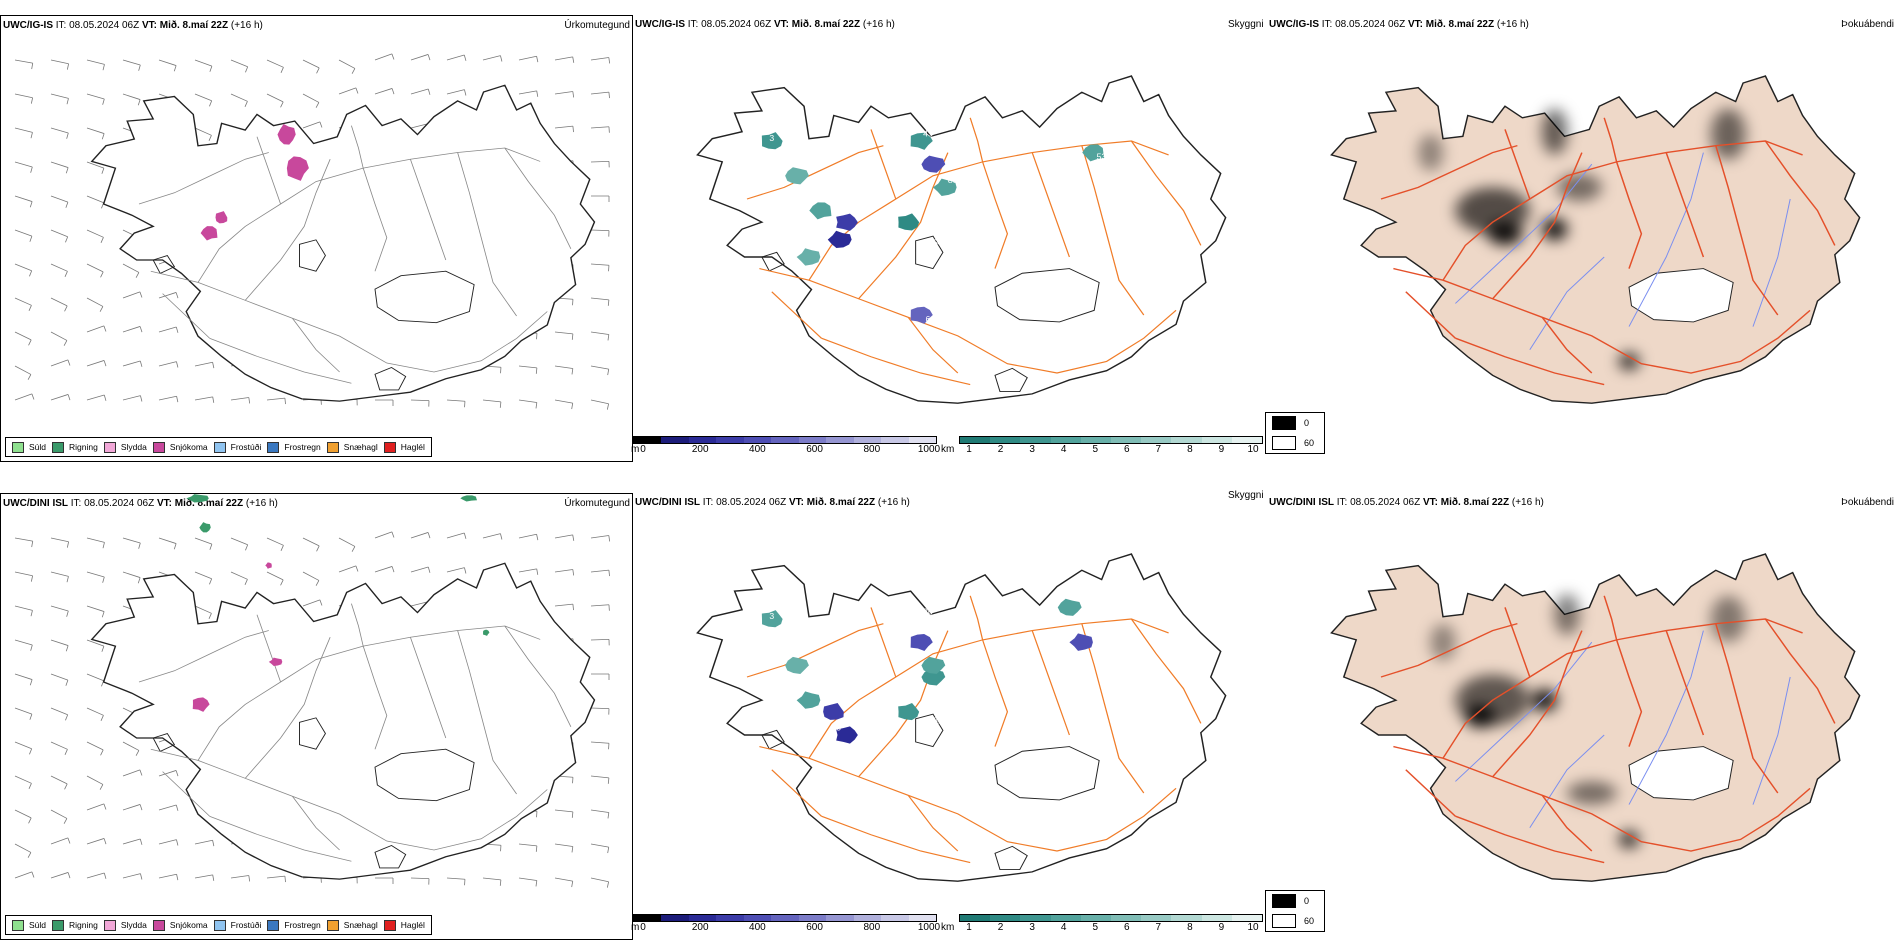  What do you see at coordinates (1505, 234) in the screenshot?
I see `fog-area` at bounding box center [1505, 234].